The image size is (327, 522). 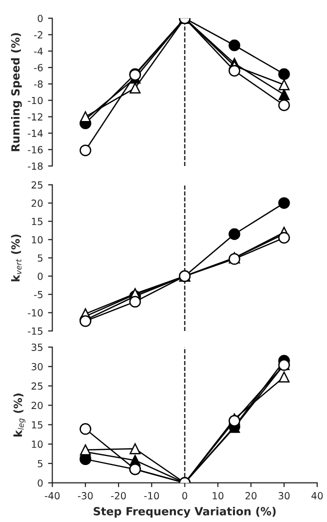 I want to click on y-axis-title: k$_{leg}$ (%), so click(x=19, y=415).